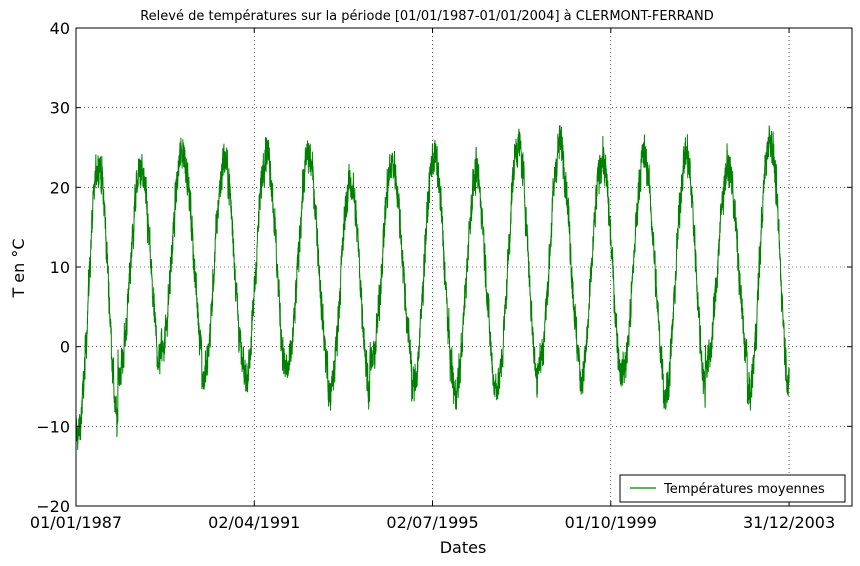 The height and width of the screenshot is (566, 860). I want to click on x-tick-label: 02/07/1995, so click(432, 522).